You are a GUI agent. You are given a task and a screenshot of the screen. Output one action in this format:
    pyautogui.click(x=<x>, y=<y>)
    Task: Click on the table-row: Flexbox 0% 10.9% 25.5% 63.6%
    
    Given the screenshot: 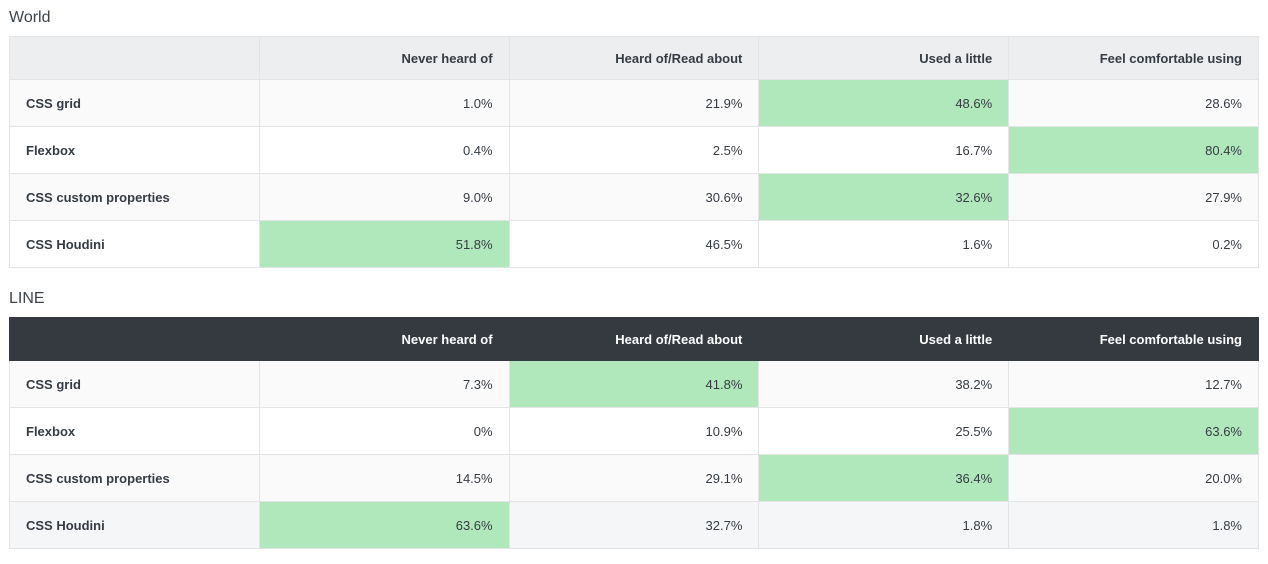 What is the action you would take?
    pyautogui.click(x=634, y=431)
    